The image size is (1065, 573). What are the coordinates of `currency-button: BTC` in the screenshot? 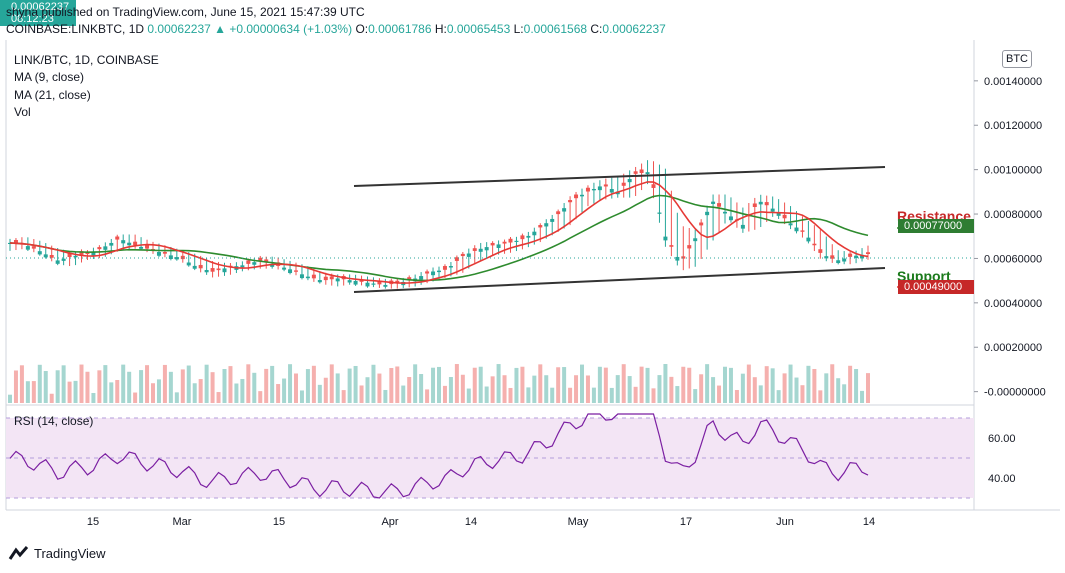 It's located at (1017, 59).